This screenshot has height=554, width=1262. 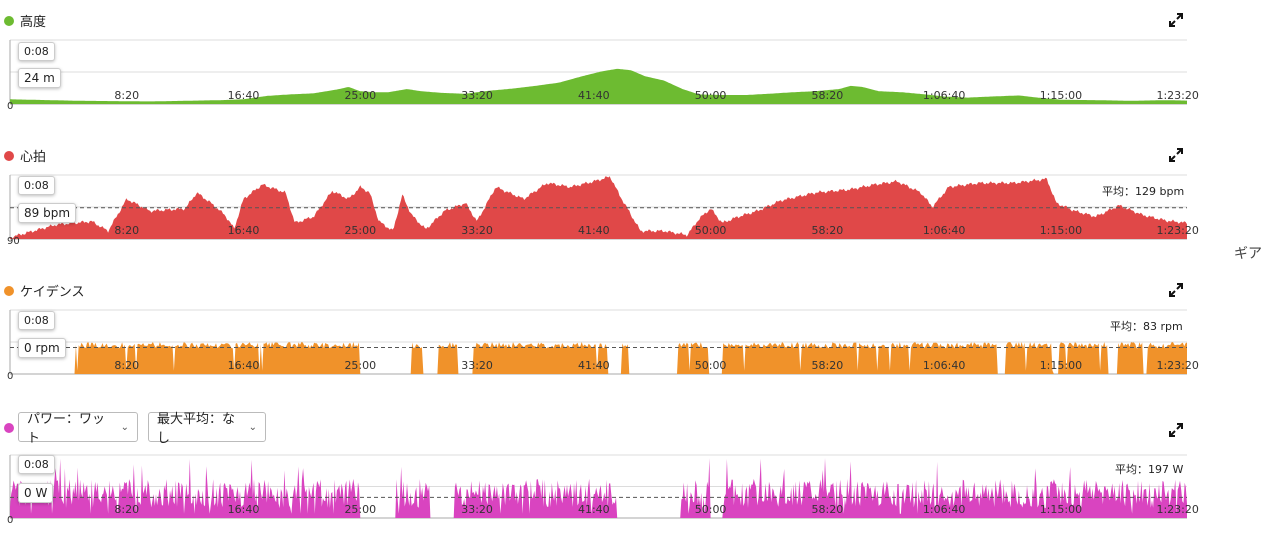 I want to click on heart-rate-title: 心拍, so click(x=25, y=155).